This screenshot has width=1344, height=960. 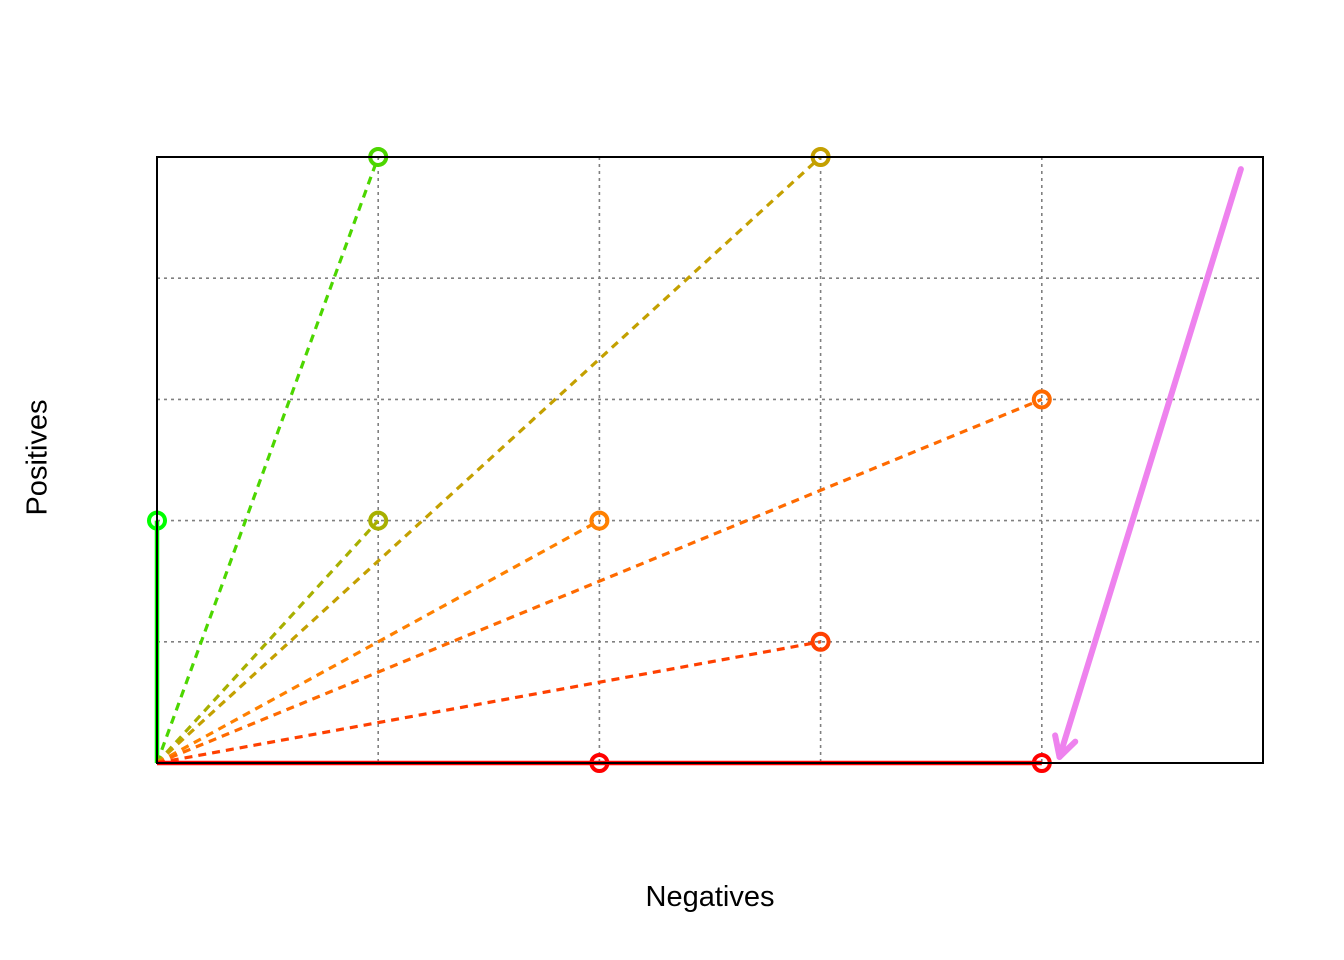 I want to click on y-axis-label: Positives, so click(x=37, y=457).